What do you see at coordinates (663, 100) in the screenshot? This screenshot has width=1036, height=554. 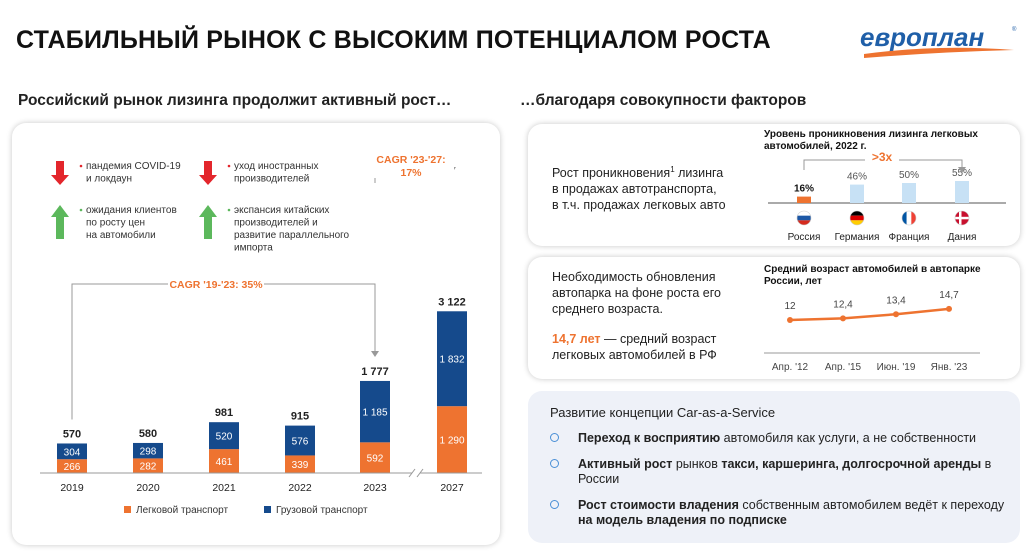 I see `right-subtitle: …благодаря совокупности факторов` at bounding box center [663, 100].